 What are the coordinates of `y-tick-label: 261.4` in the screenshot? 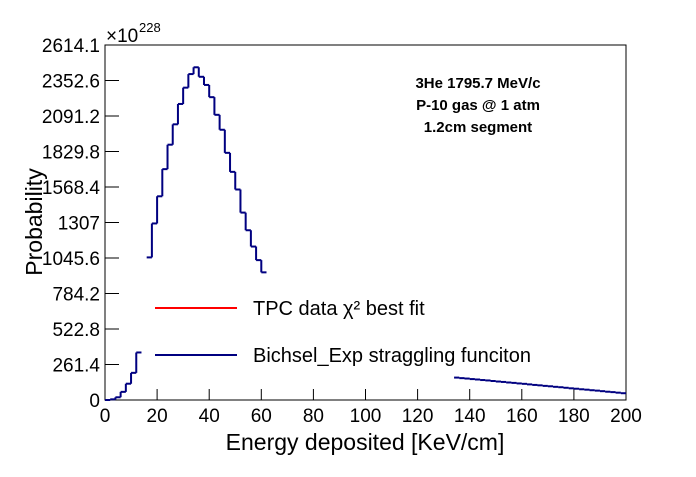 It's located at (76, 366).